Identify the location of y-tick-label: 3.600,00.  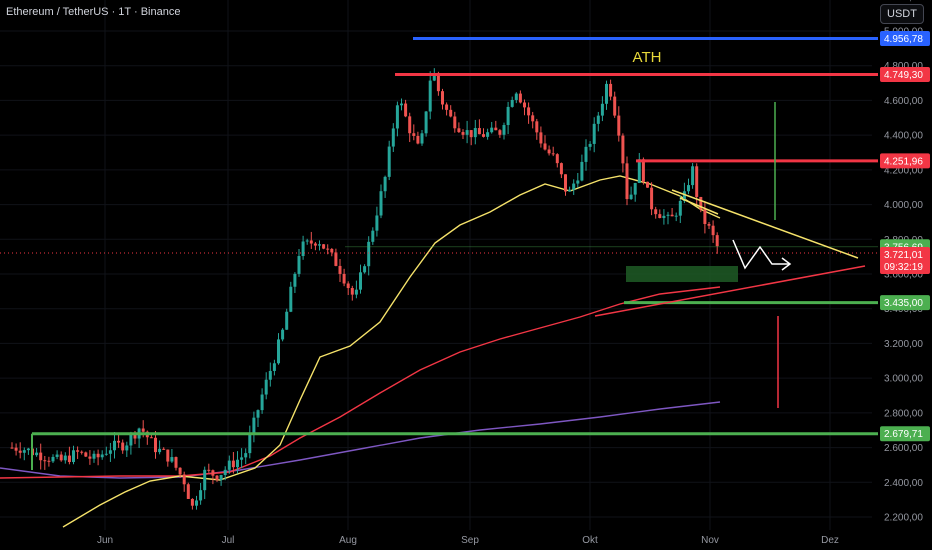
(903, 275).